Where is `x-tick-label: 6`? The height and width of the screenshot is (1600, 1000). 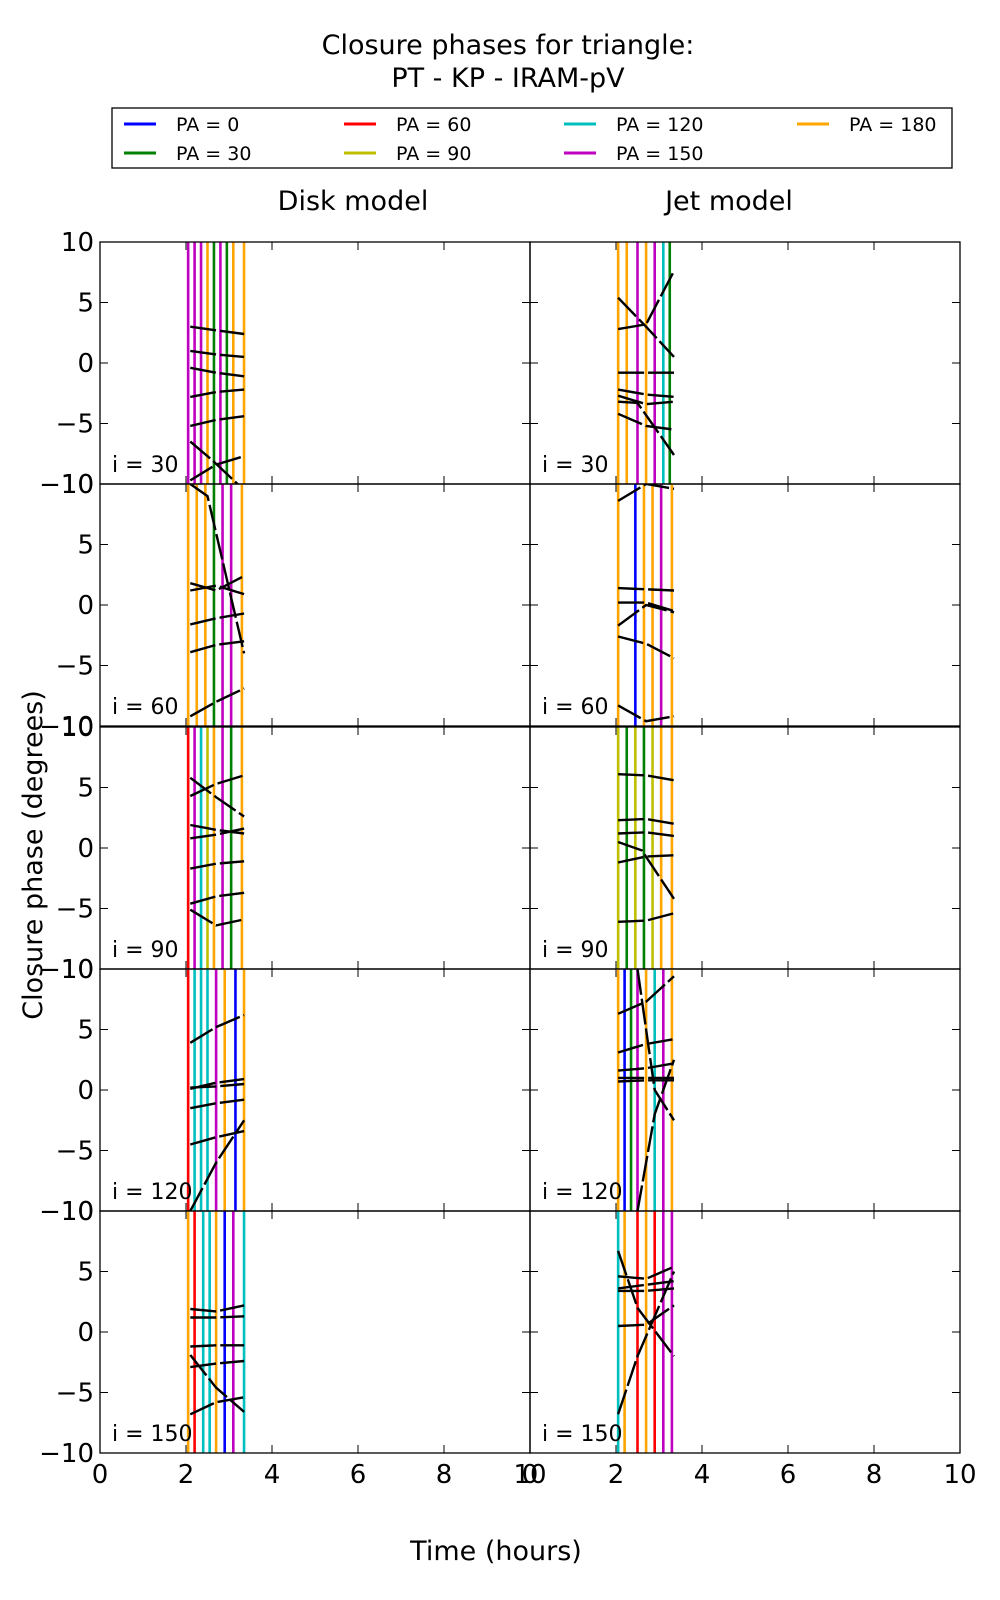
x-tick-label: 6 is located at coordinates (358, 1475).